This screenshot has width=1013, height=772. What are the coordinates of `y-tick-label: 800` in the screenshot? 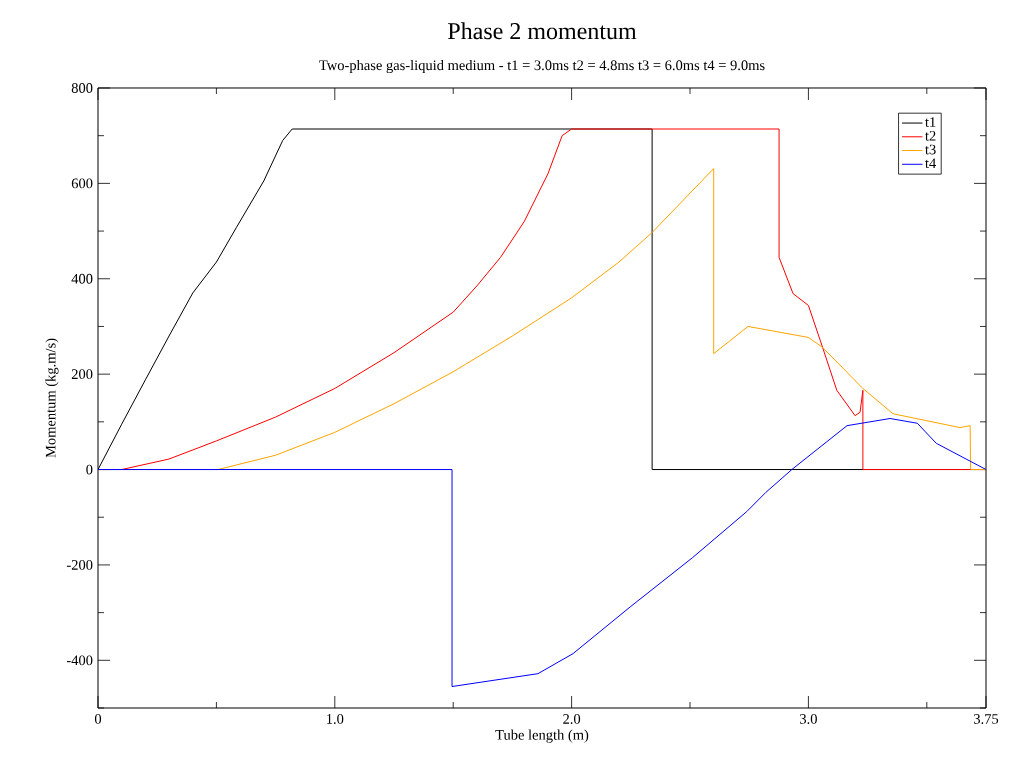 It's located at (82, 88).